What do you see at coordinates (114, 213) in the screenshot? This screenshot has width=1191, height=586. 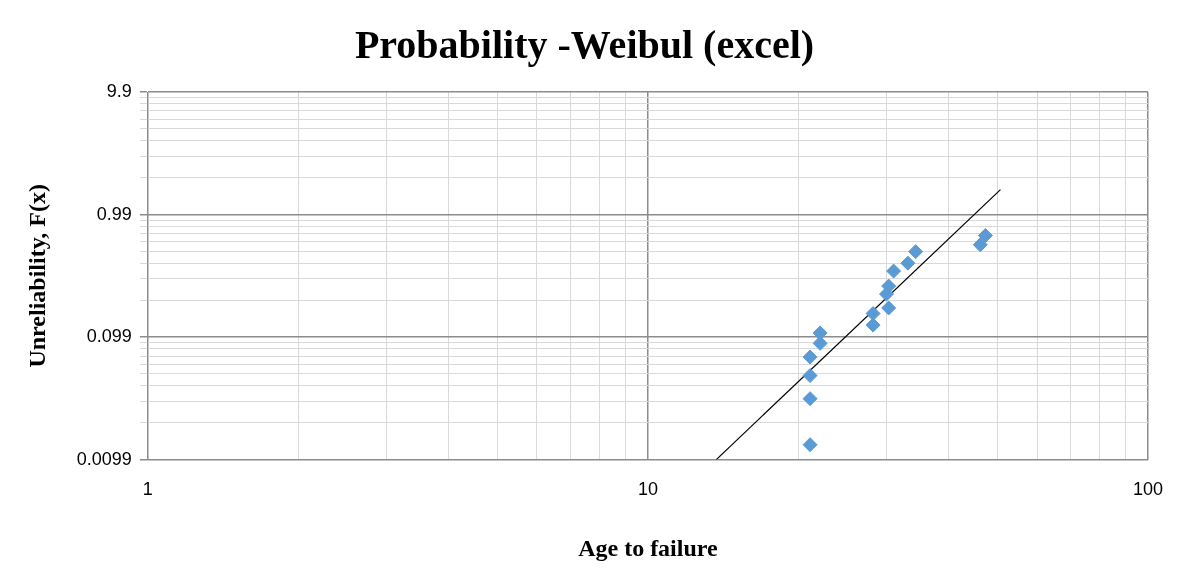 I see `y-tick-label: 0.99` at bounding box center [114, 213].